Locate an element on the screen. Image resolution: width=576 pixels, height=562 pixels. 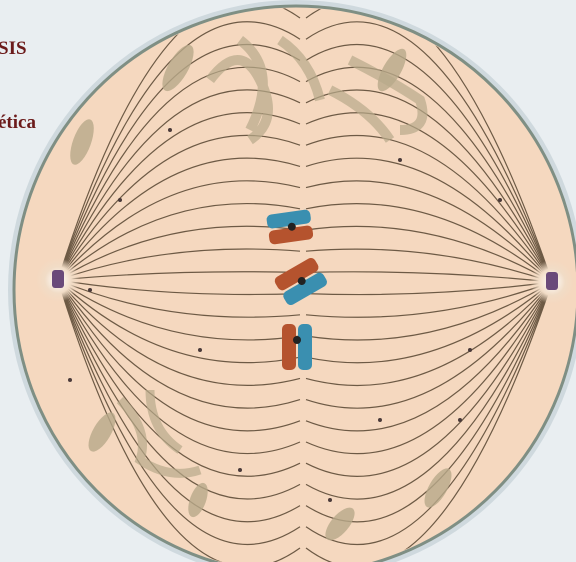
chromosomes is located at coordinates (296, 289).